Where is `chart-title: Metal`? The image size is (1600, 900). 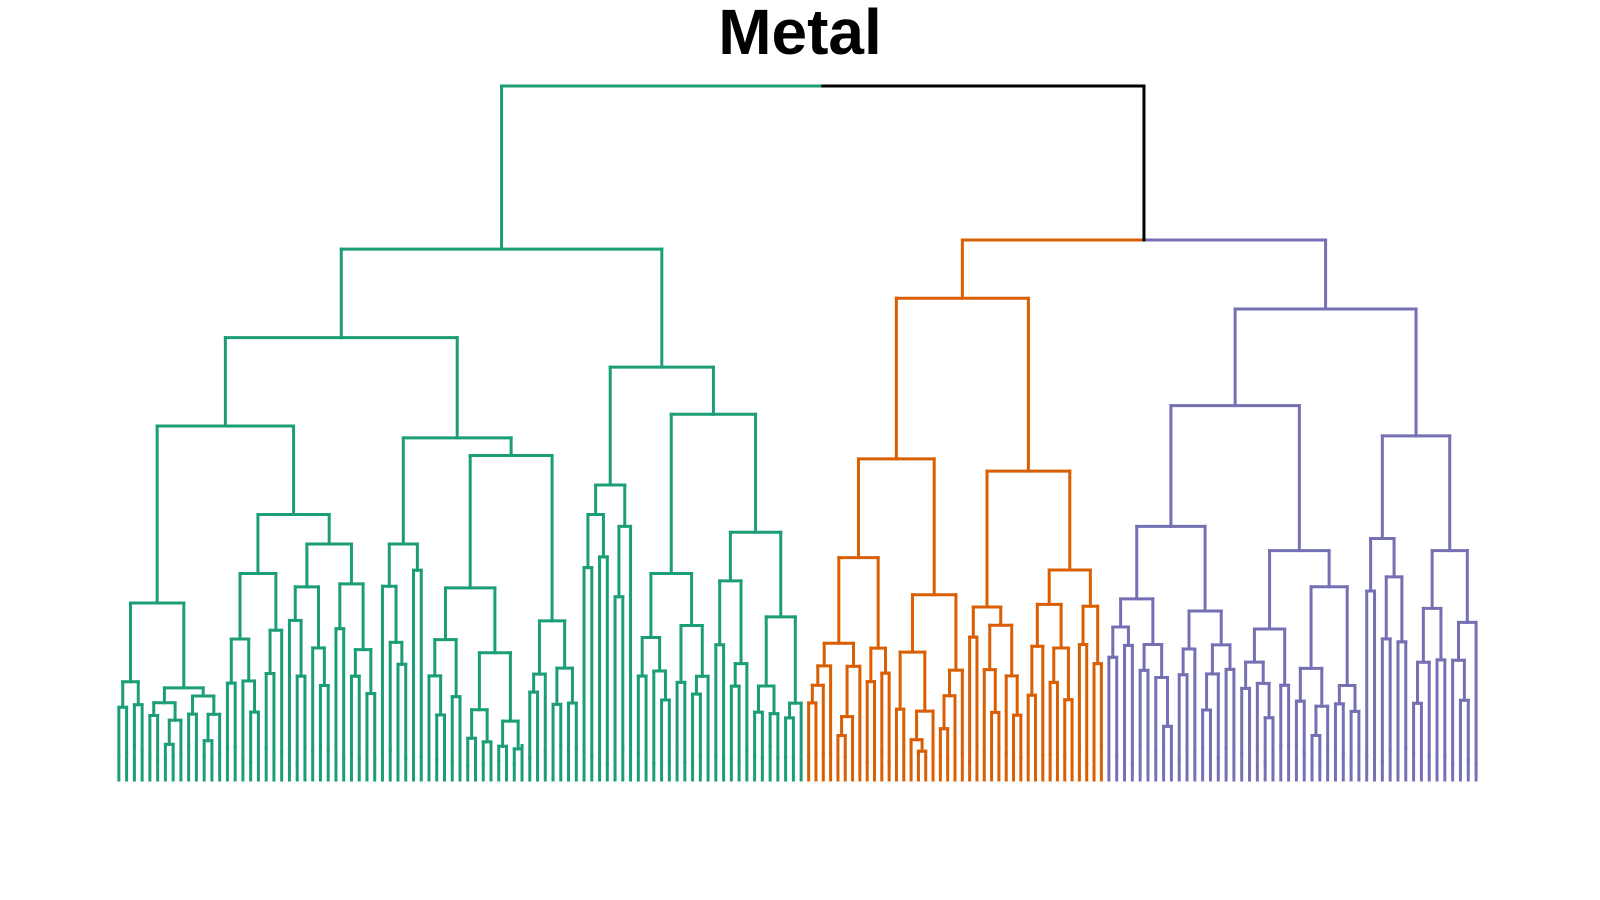
chart-title: Metal is located at coordinates (800, 34).